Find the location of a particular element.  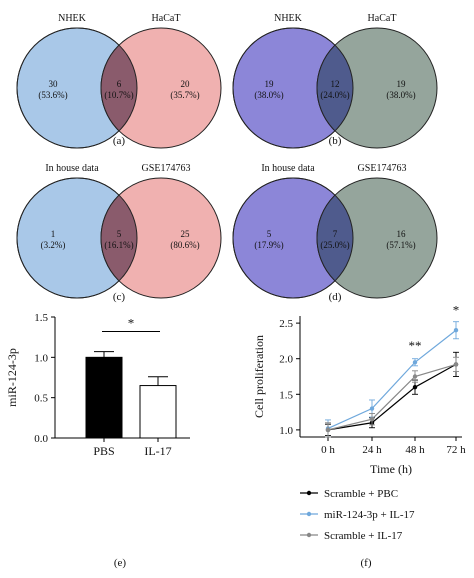

x-tick-label: 48 h is located at coordinates (415, 450).